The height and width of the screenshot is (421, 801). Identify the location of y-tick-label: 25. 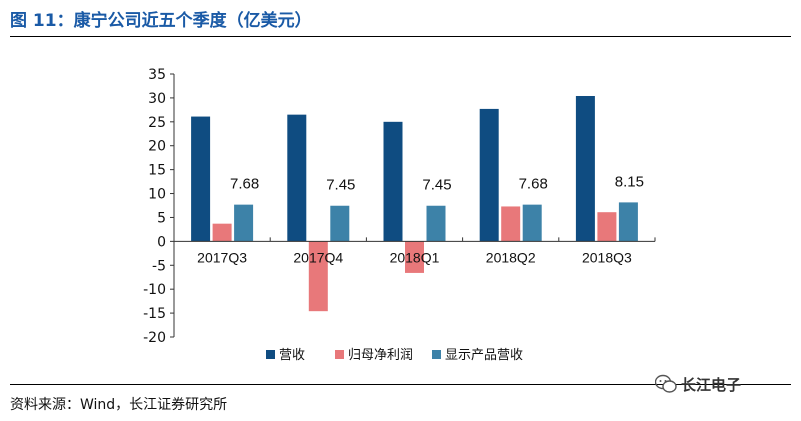
(157, 123).